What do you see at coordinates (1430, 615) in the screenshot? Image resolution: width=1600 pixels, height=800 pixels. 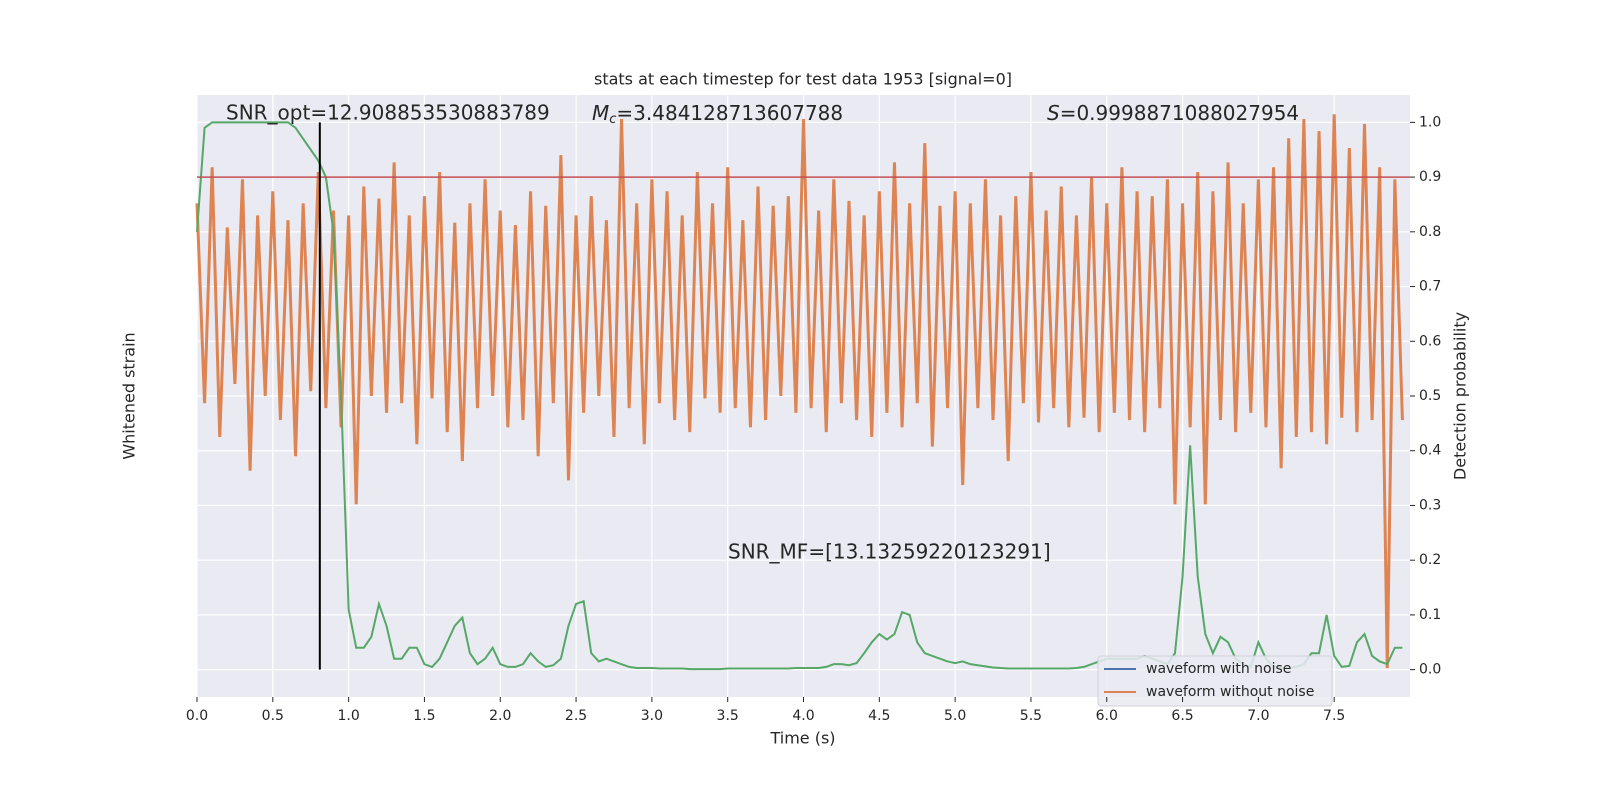 I see `y2-tick-label: 0.1` at bounding box center [1430, 615].